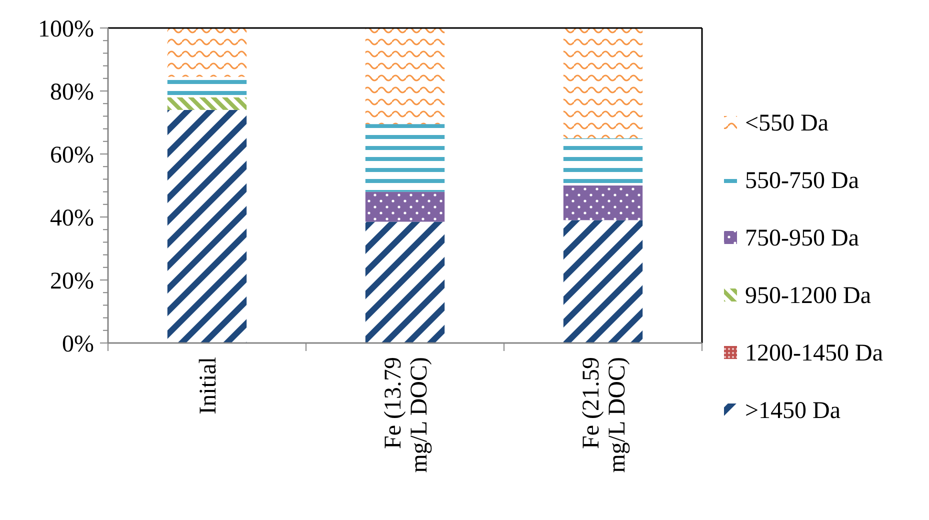 Image resolution: width=929 pixels, height=520 pixels. I want to click on x-tick-label: Fe (21.59 mg/L DOC), so click(604, 415).